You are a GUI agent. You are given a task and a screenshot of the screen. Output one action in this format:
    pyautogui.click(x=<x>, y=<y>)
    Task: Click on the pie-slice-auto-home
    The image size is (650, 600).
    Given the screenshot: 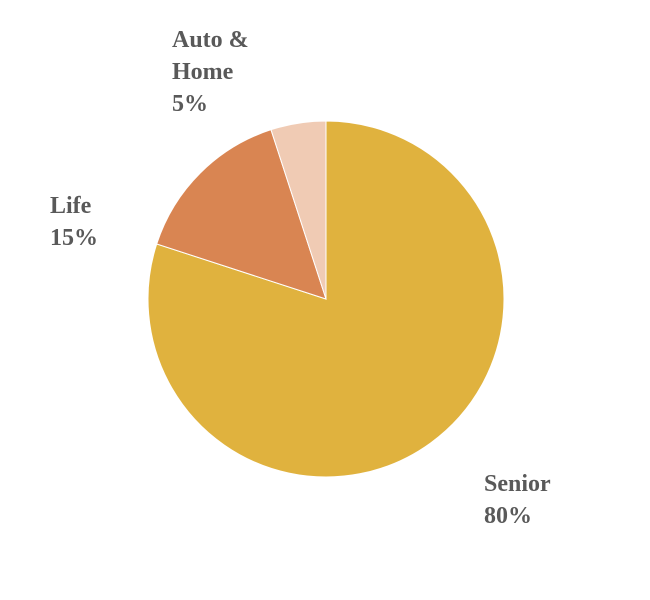 What is the action you would take?
    pyautogui.click(x=298, y=210)
    